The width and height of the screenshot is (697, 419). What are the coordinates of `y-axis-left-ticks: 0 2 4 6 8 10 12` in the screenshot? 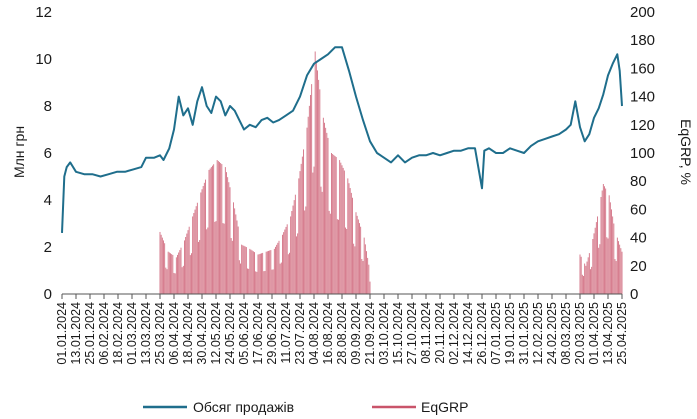 It's located at (43, 153).